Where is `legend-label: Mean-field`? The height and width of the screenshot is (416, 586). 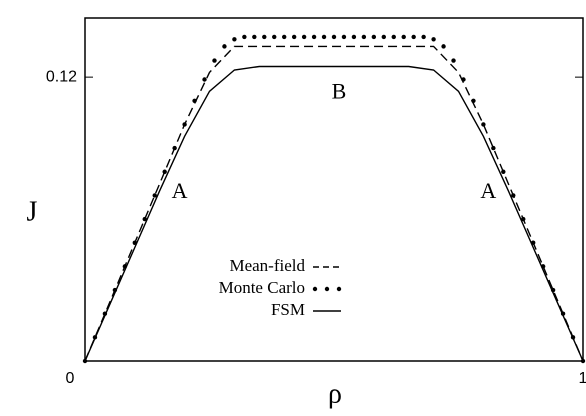
legend-label: Mean-field is located at coordinates (267, 265).